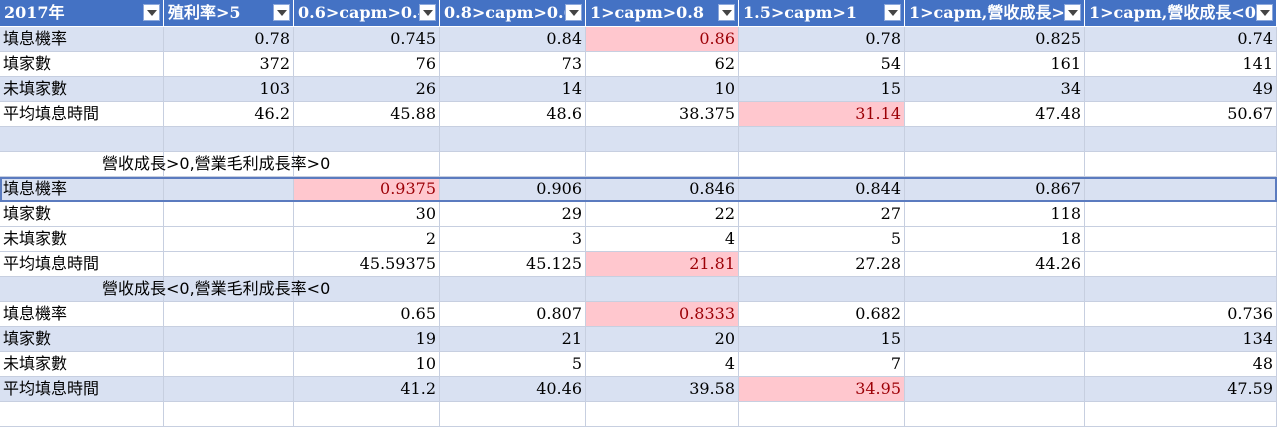 This screenshot has width=1277, height=427. What do you see at coordinates (662, 264) in the screenshot?
I see `data-cell-highlighted: 21.81` at bounding box center [662, 264].